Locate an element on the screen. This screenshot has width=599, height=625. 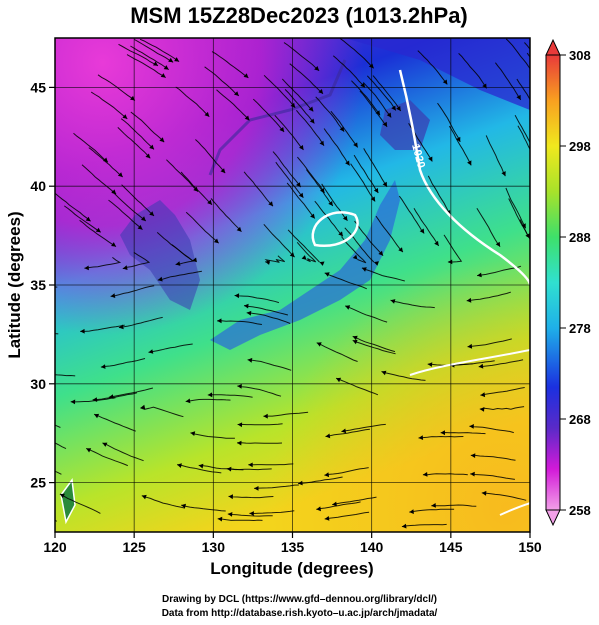
isobar-contour-closed is located at coordinates (335, 229).